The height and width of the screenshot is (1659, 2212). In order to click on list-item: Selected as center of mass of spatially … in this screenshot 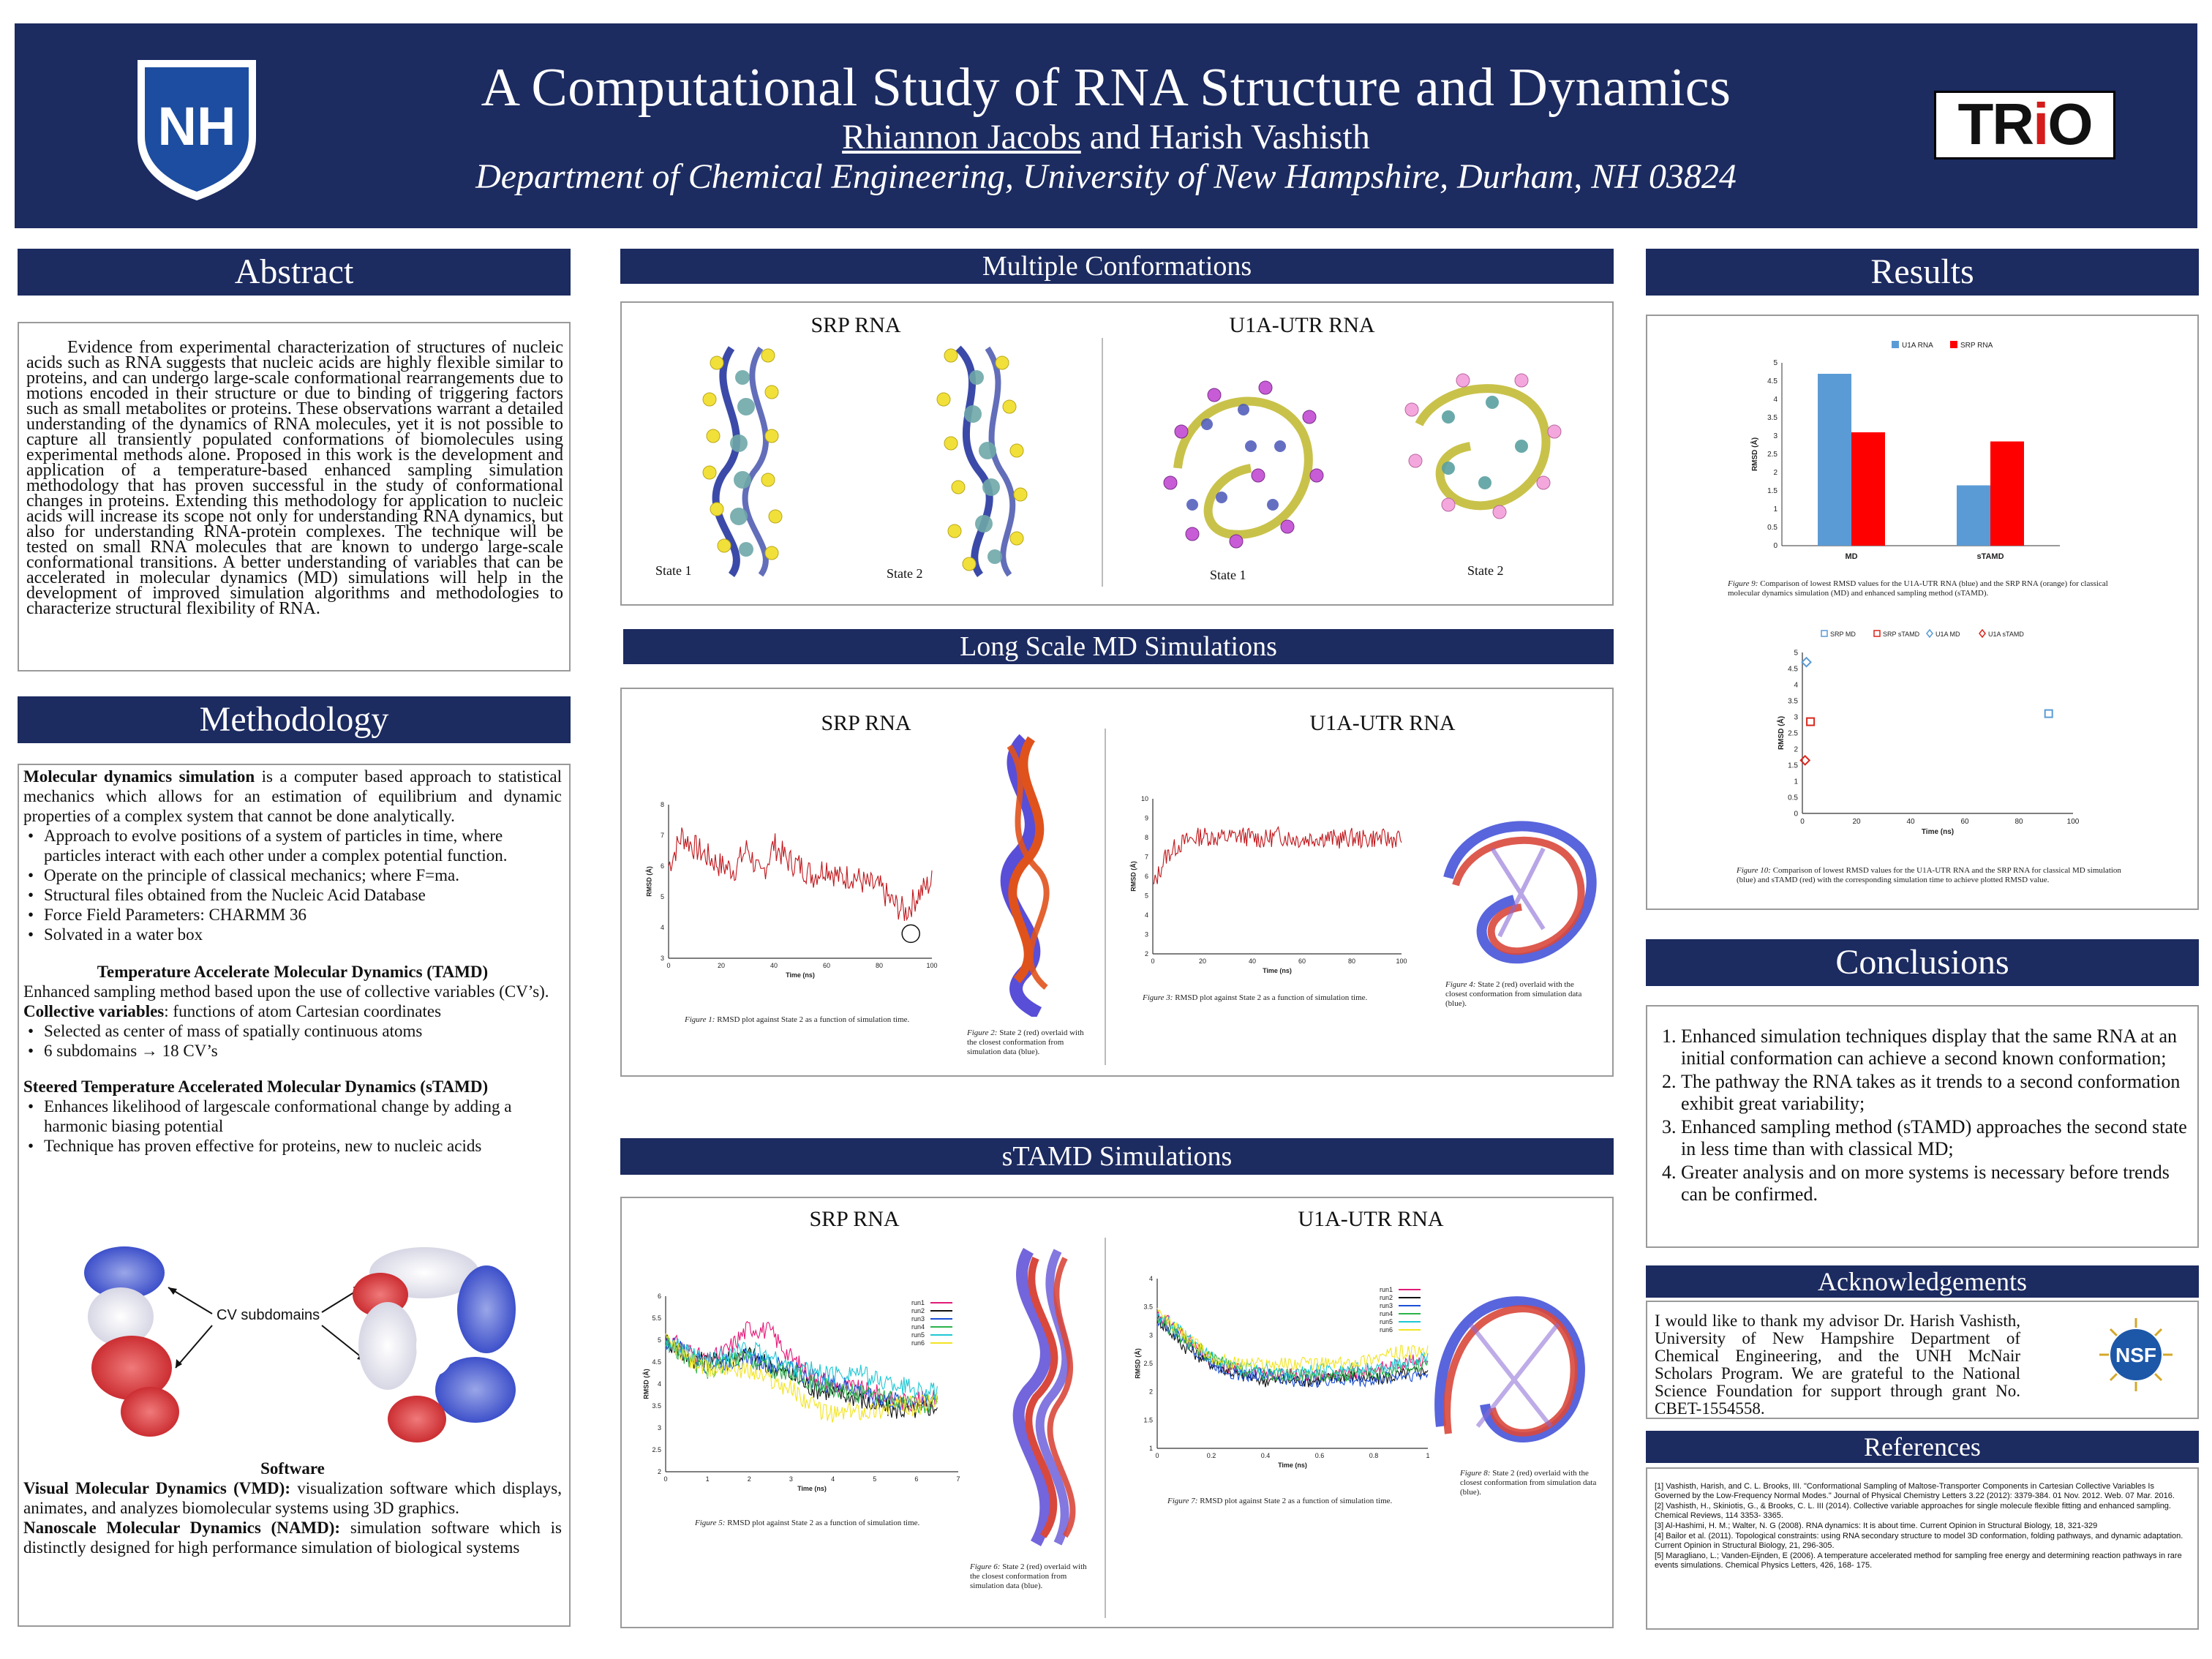, I will do `click(292, 1031)`.